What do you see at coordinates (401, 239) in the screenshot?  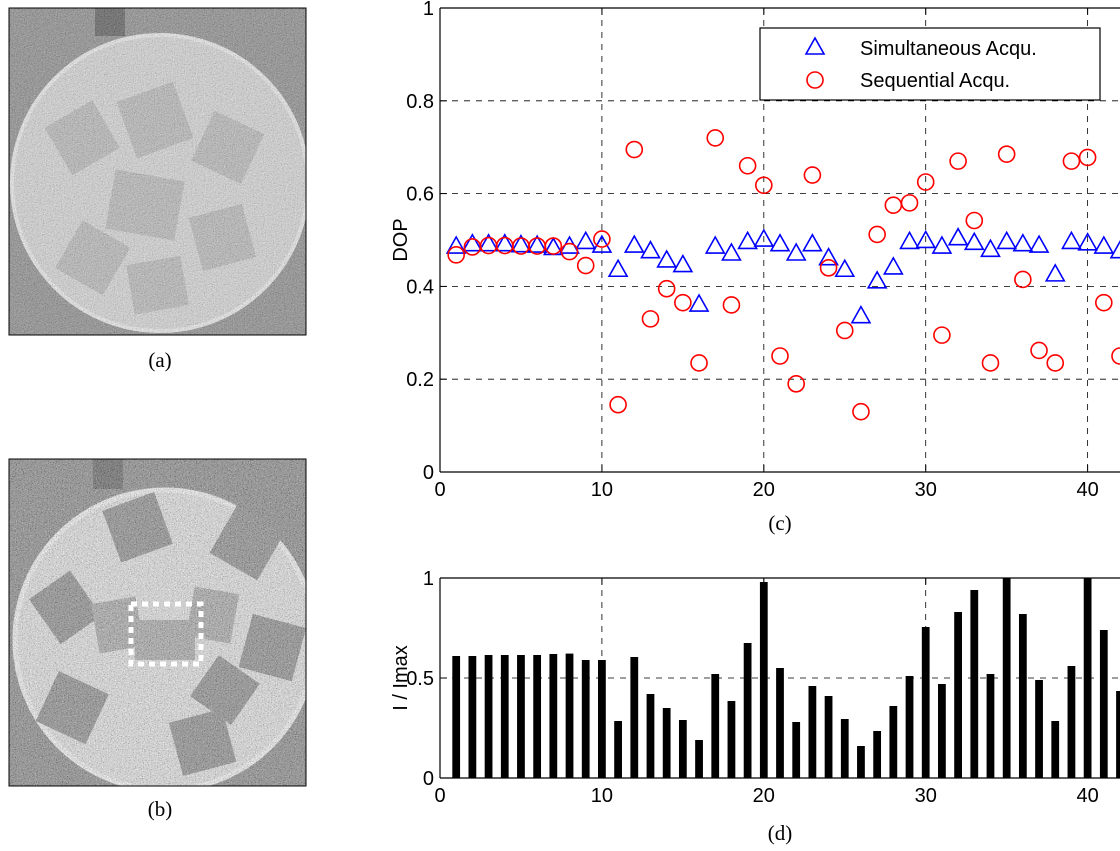 I see `chart-c-ylabel: DOP` at bounding box center [401, 239].